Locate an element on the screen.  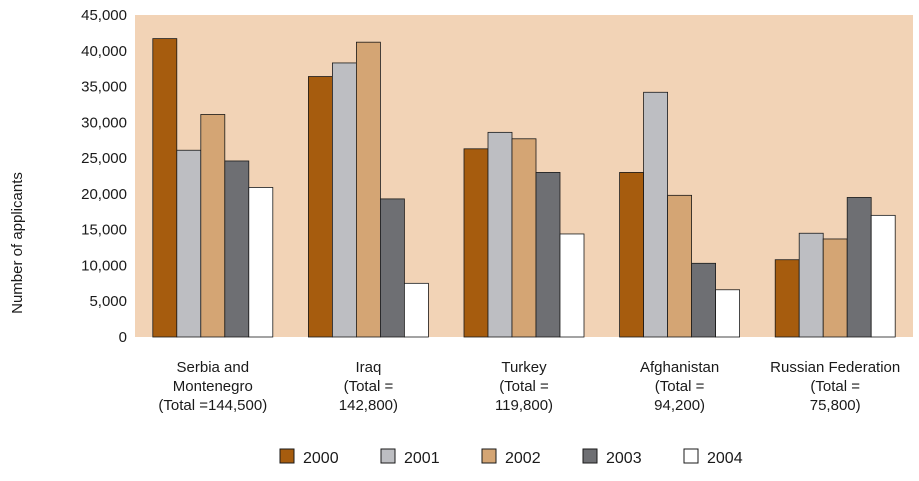
y-tick-label: 45,000 is located at coordinates (104, 15).